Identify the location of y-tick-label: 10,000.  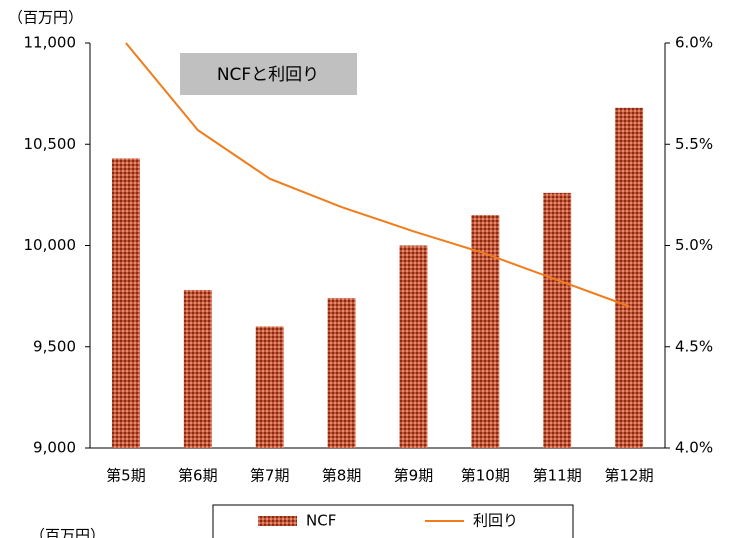
(50, 245).